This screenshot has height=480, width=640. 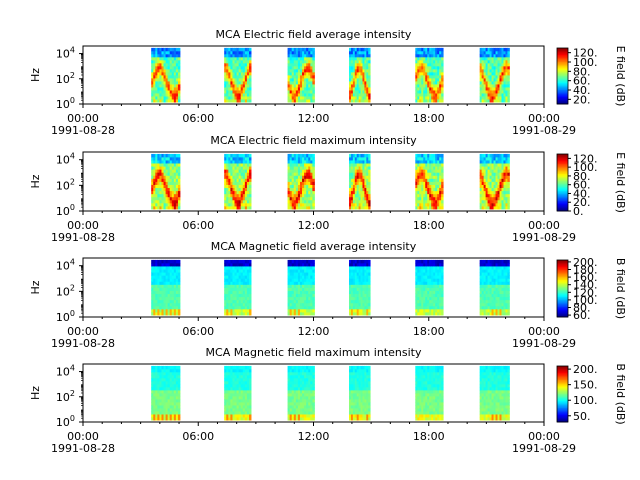 I want to click on colorbar-tick-label: 150., so click(x=585, y=385).